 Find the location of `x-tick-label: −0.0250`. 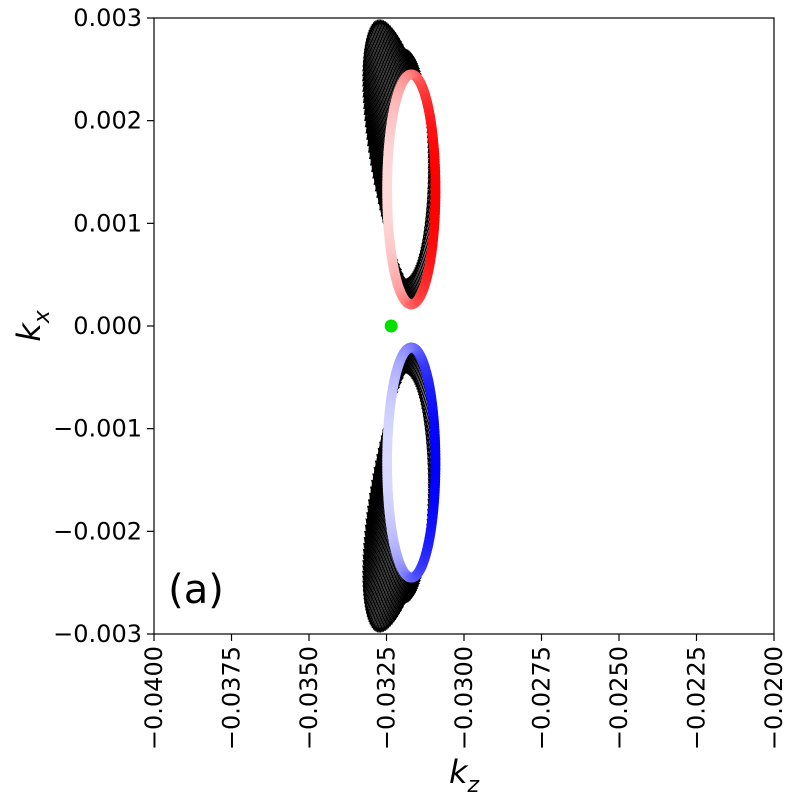

x-tick-label: −0.0250 is located at coordinates (619, 698).